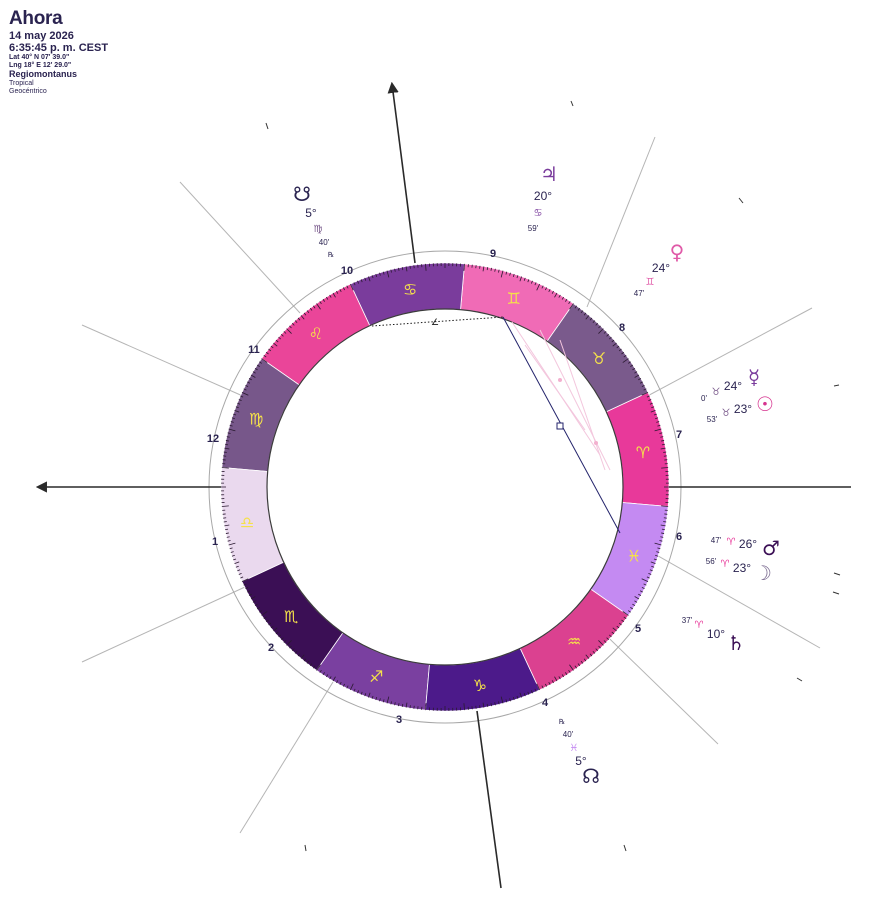 The image size is (894, 905). Describe the element at coordinates (247, 522) in the screenshot. I see `libra-icon: ♎` at that location.